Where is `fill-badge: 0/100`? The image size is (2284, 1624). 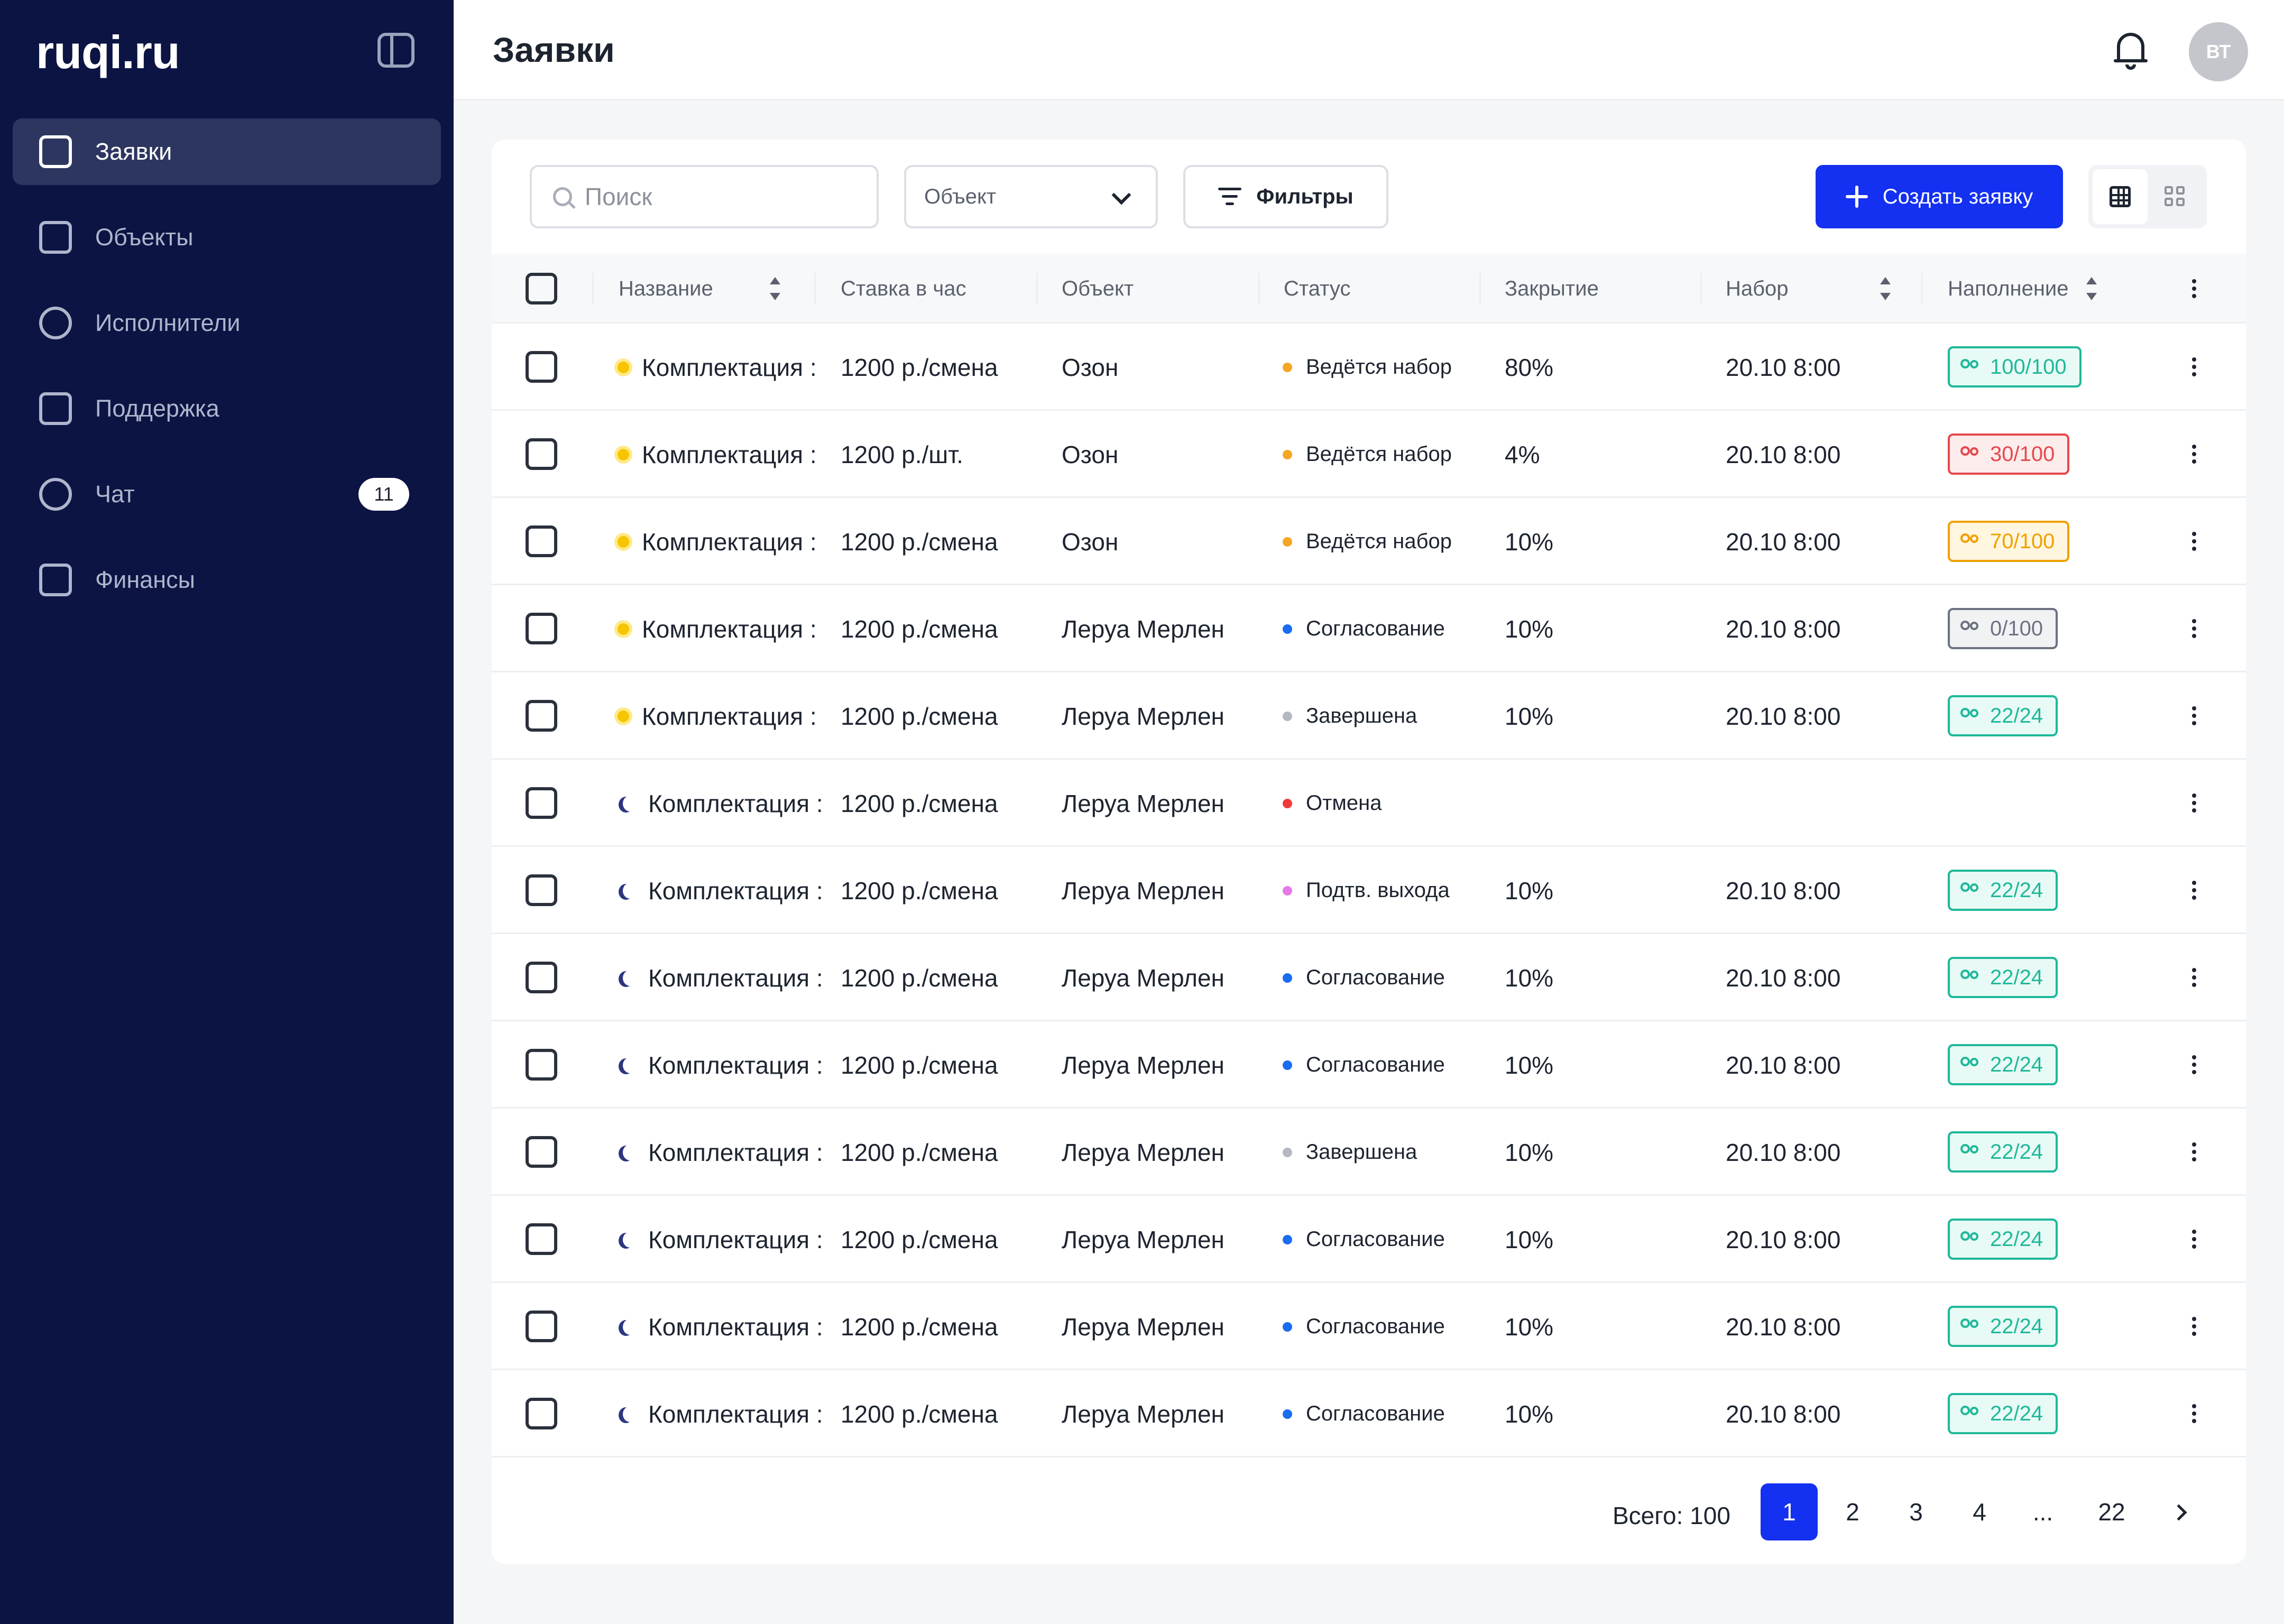 fill-badge: 0/100 is located at coordinates (2003, 628).